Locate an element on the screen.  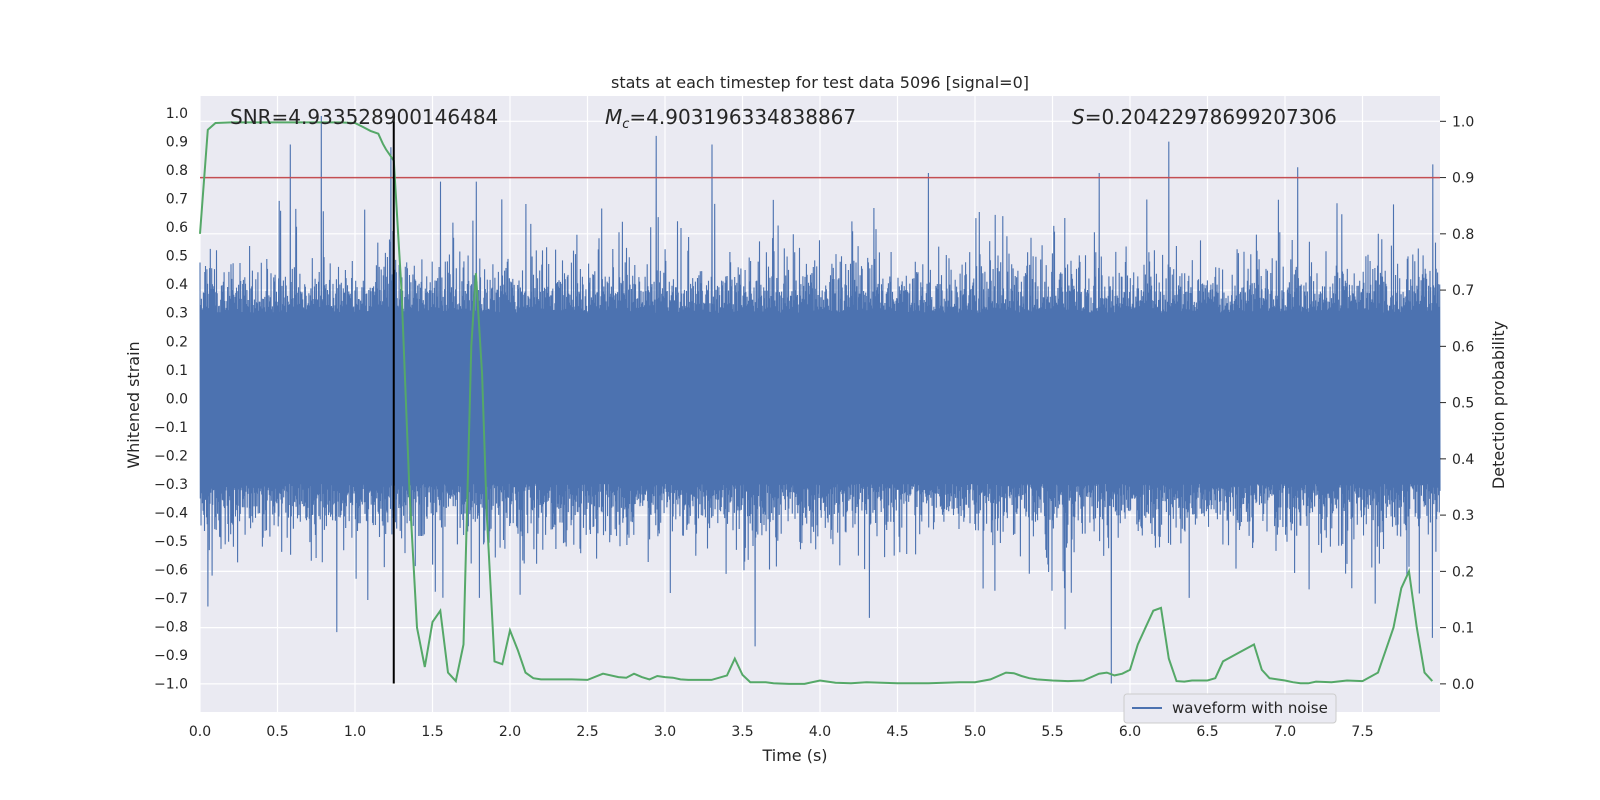
mc-symbol: M is located at coordinates (613, 117).